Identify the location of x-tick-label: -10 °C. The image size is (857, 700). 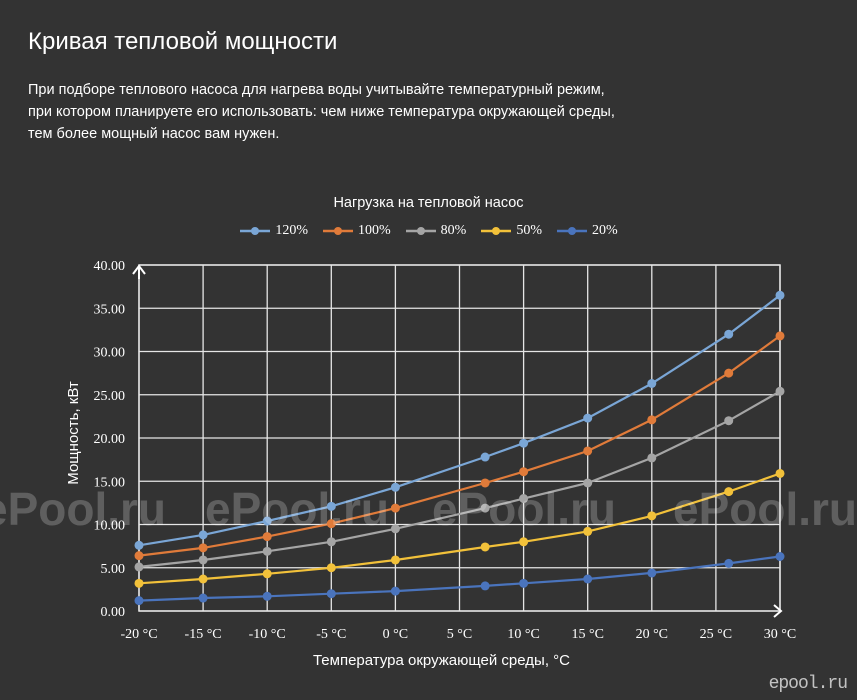
(267, 634).